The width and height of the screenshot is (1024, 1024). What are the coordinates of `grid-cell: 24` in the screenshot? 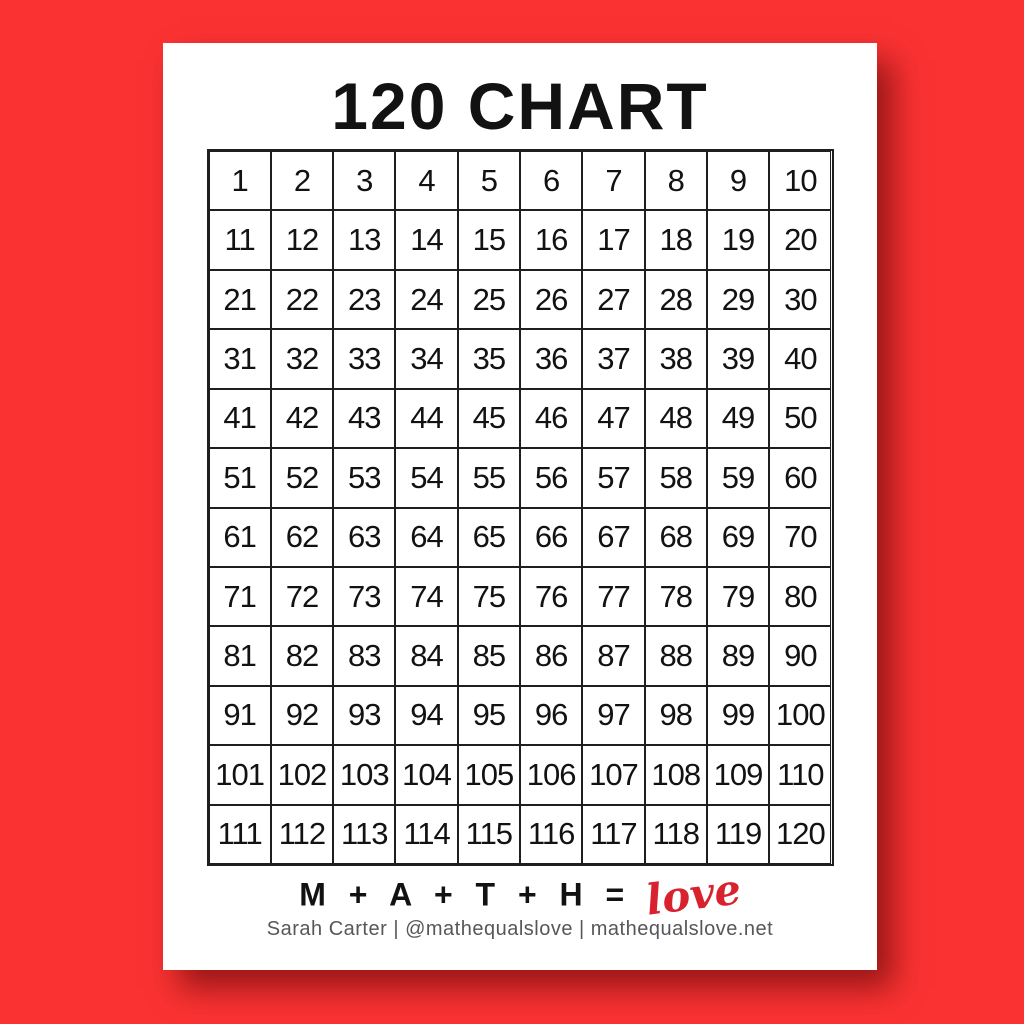 It's located at (426, 299).